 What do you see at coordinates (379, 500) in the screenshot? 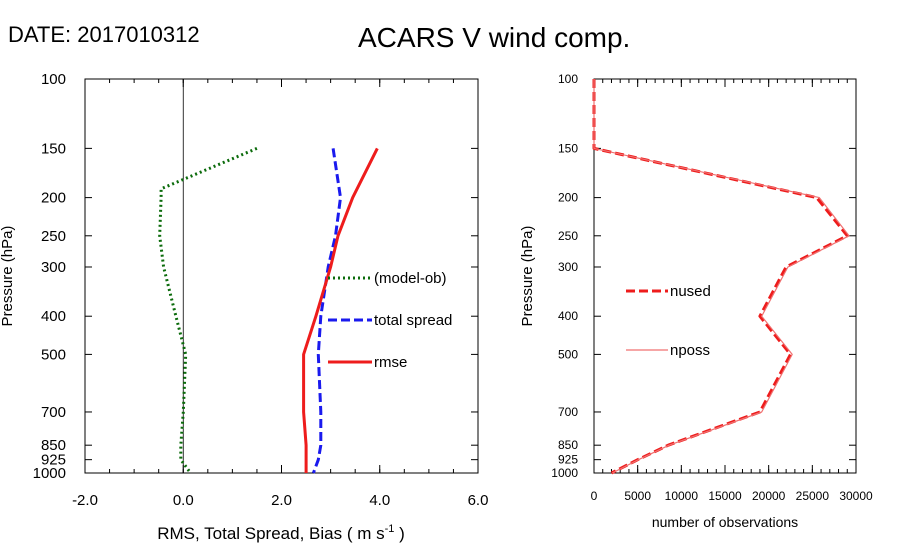
I see `x-tick-label: 4.0` at bounding box center [379, 500].